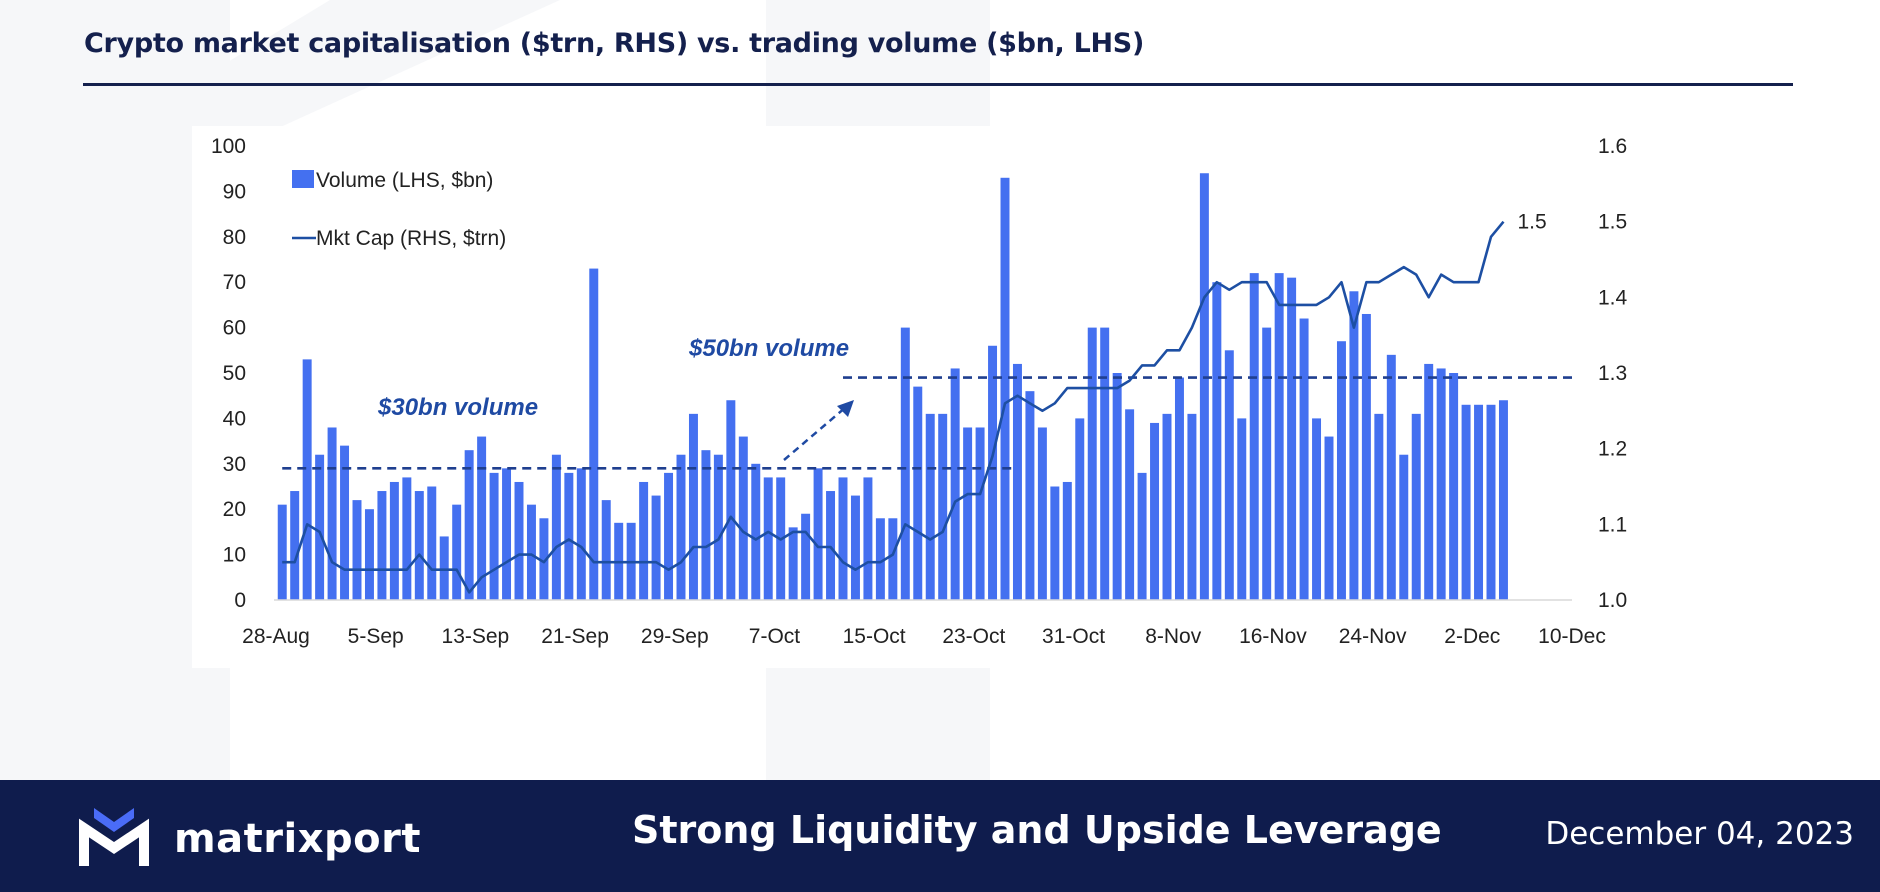 This screenshot has height=892, width=1880. What do you see at coordinates (234, 328) in the screenshot?
I see `y-left-tick-label: 60` at bounding box center [234, 328].